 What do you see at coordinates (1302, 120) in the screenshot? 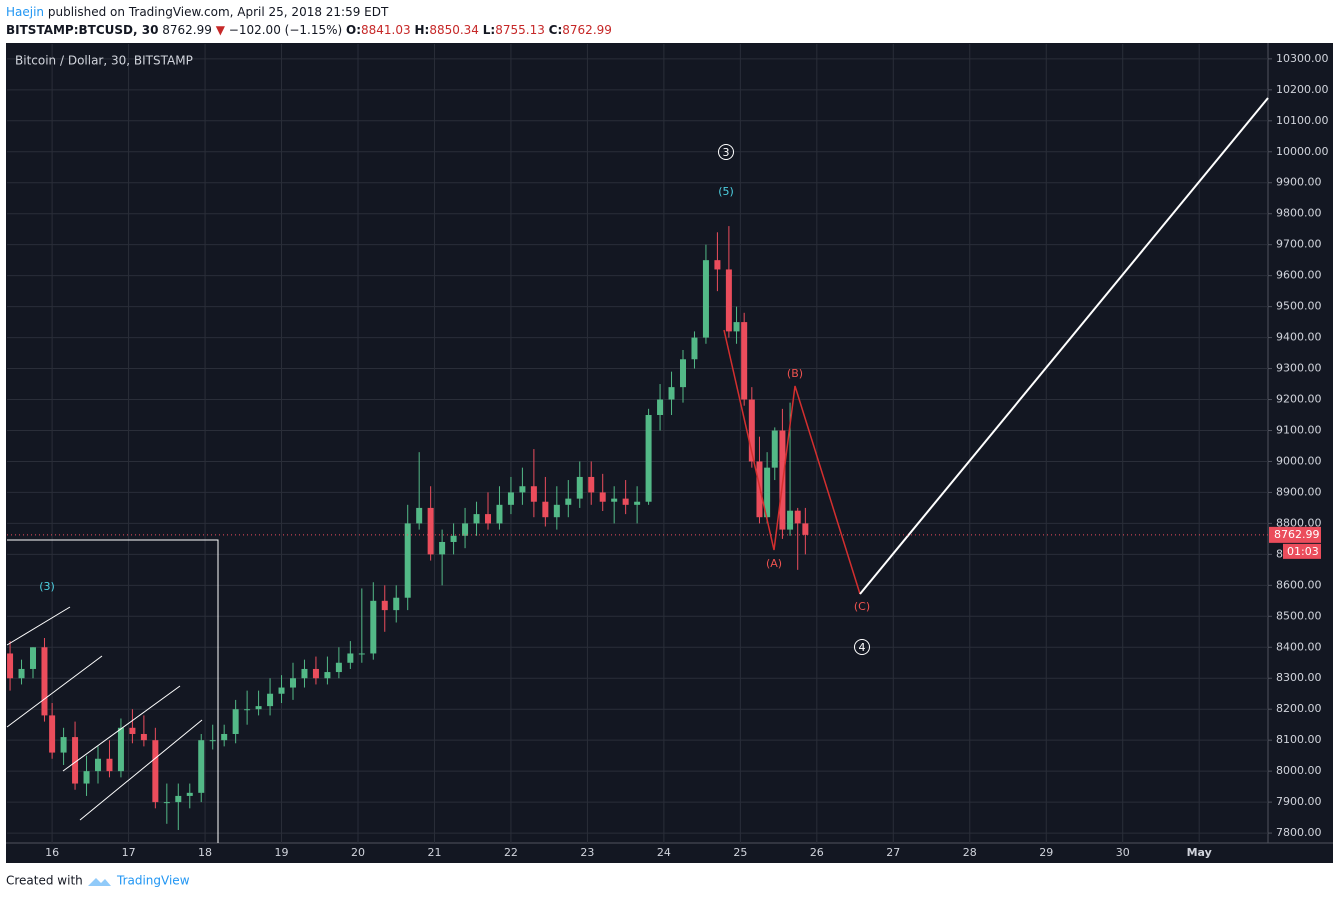
I see `y-tick-label: 10100.00` at bounding box center [1302, 120].